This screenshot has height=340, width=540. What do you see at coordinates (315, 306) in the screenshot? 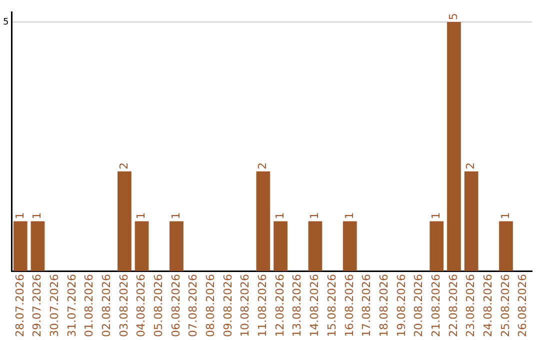
I see `x-tick-label: 14.08.2026` at bounding box center [315, 306].